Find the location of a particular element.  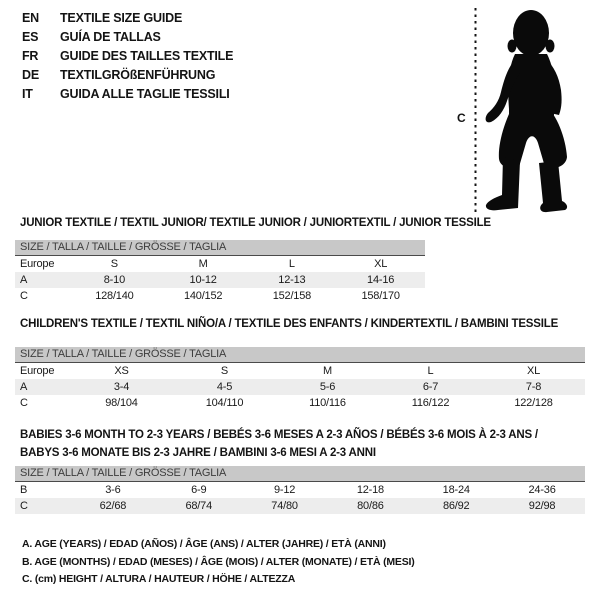

size-cell: 80/86 is located at coordinates (370, 506).